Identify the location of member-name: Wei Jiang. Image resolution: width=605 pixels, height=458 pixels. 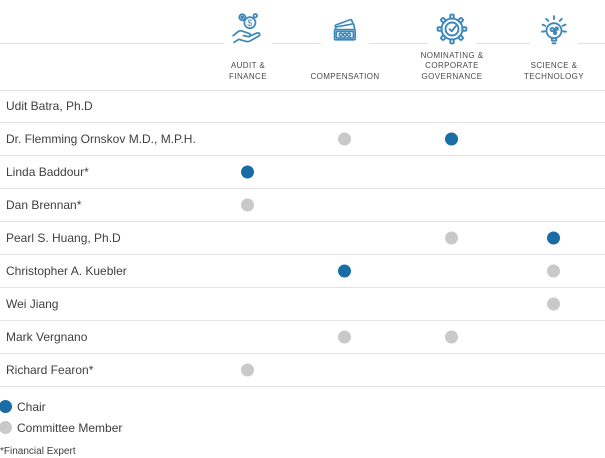
(32, 304).